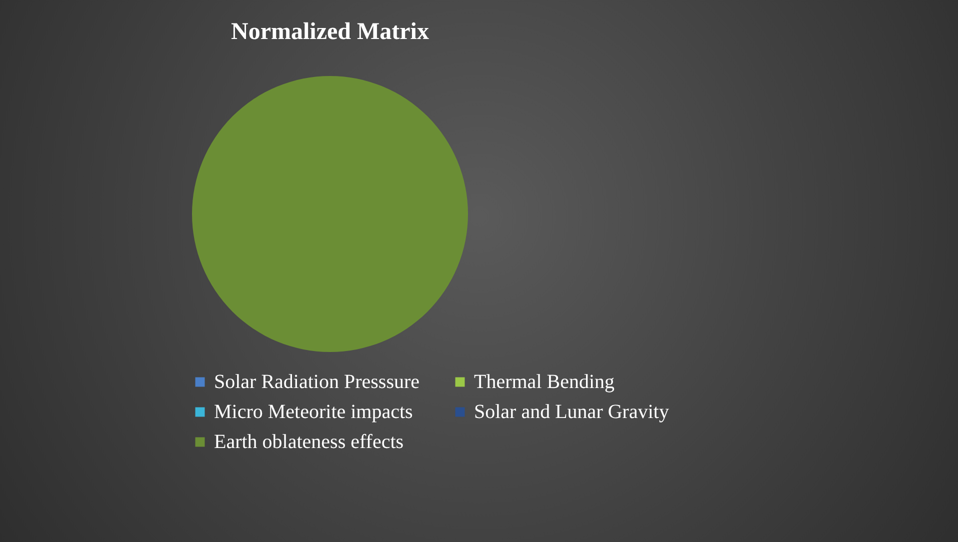 The height and width of the screenshot is (542, 958). What do you see at coordinates (571, 412) in the screenshot?
I see `legend-label: Solar and Lunar Gravity` at bounding box center [571, 412].